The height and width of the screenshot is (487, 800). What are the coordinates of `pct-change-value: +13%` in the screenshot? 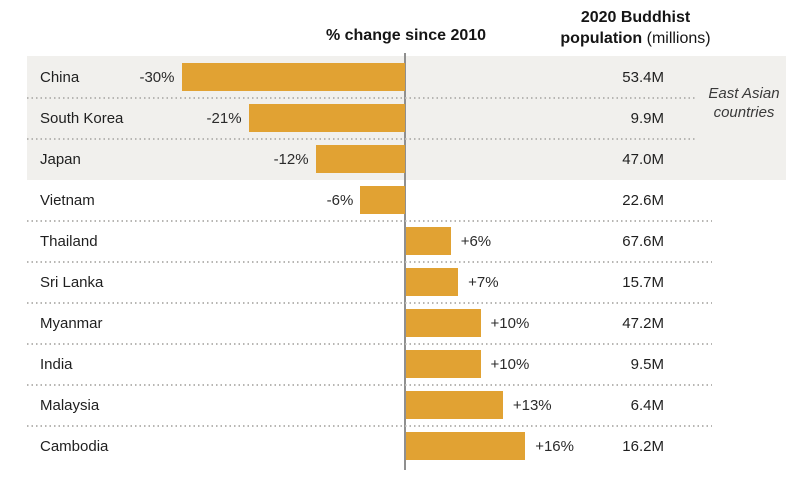 It's located at (532, 405).